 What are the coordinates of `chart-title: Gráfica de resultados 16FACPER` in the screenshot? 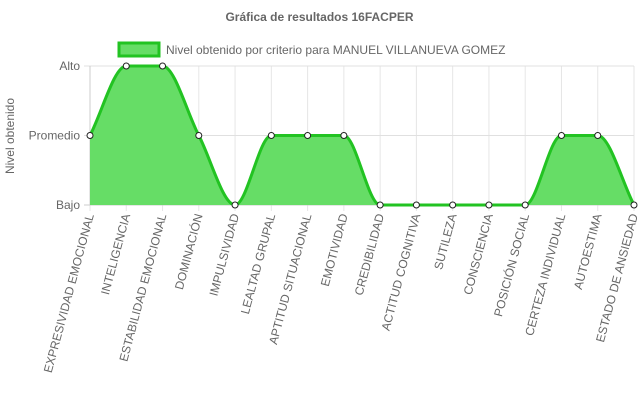 It's located at (319, 17).